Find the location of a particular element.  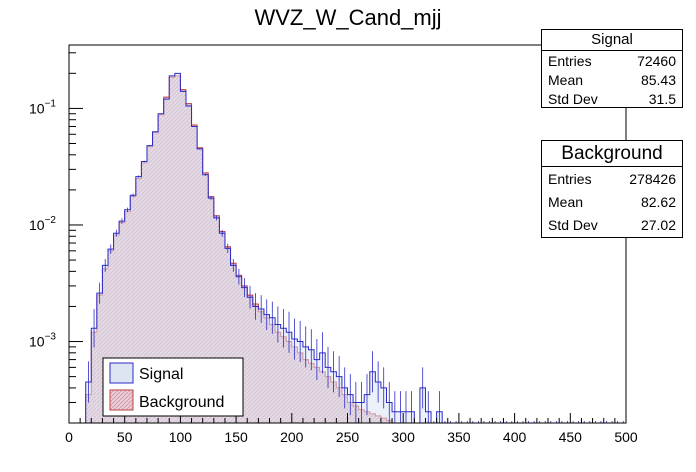

stats-value: 82.62 is located at coordinates (658, 202).